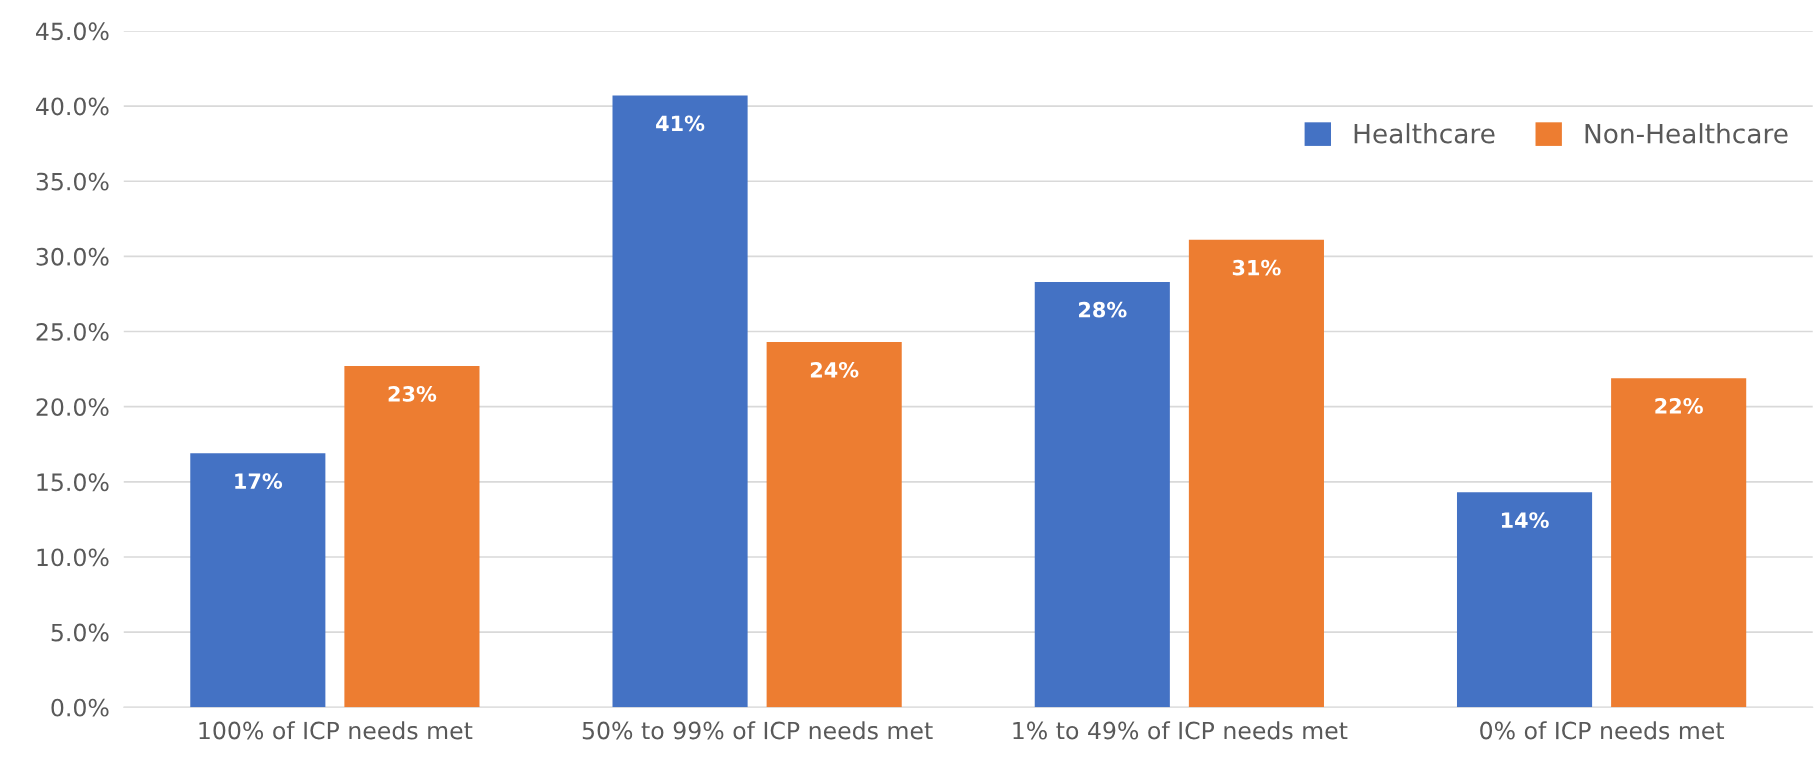 This screenshot has width=1820, height=773. I want to click on legend-label: Healthcare, so click(1424, 133).